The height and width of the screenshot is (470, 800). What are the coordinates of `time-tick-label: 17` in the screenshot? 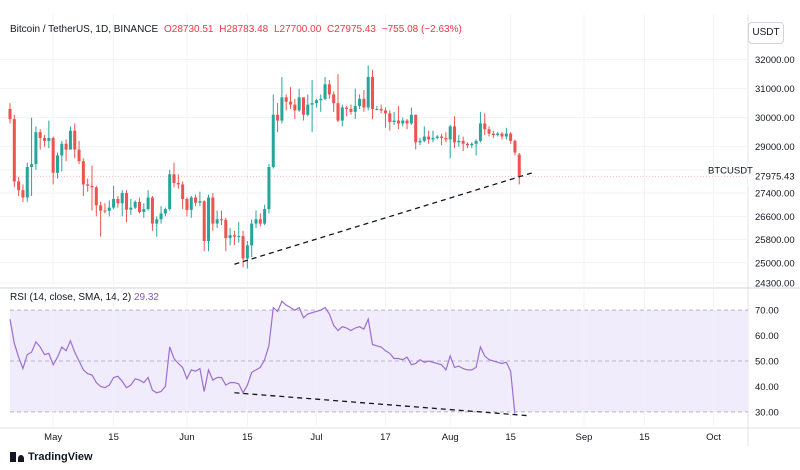 It's located at (385, 437).